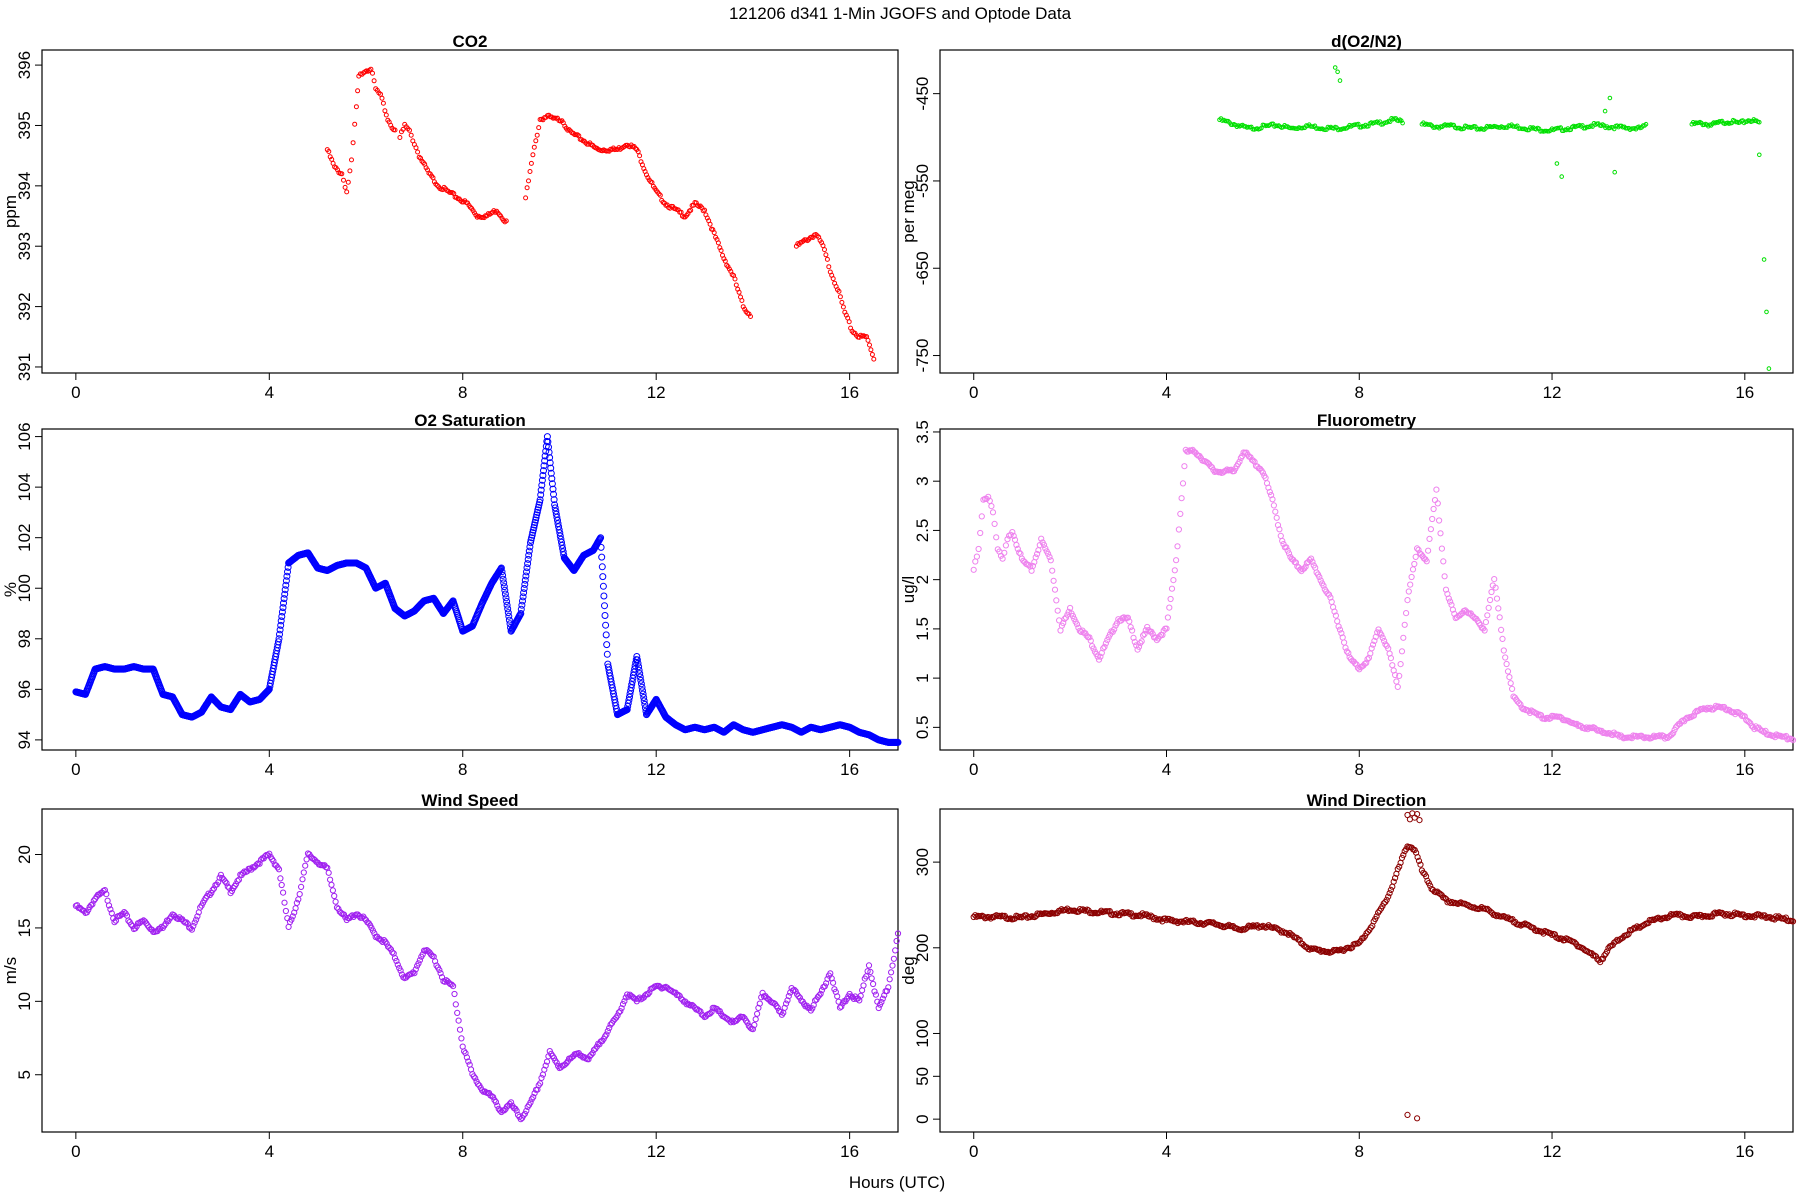 This screenshot has width=1800, height=1200. Describe the element at coordinates (24, 927) in the screenshot. I see `y-tick-label: 15` at that location.